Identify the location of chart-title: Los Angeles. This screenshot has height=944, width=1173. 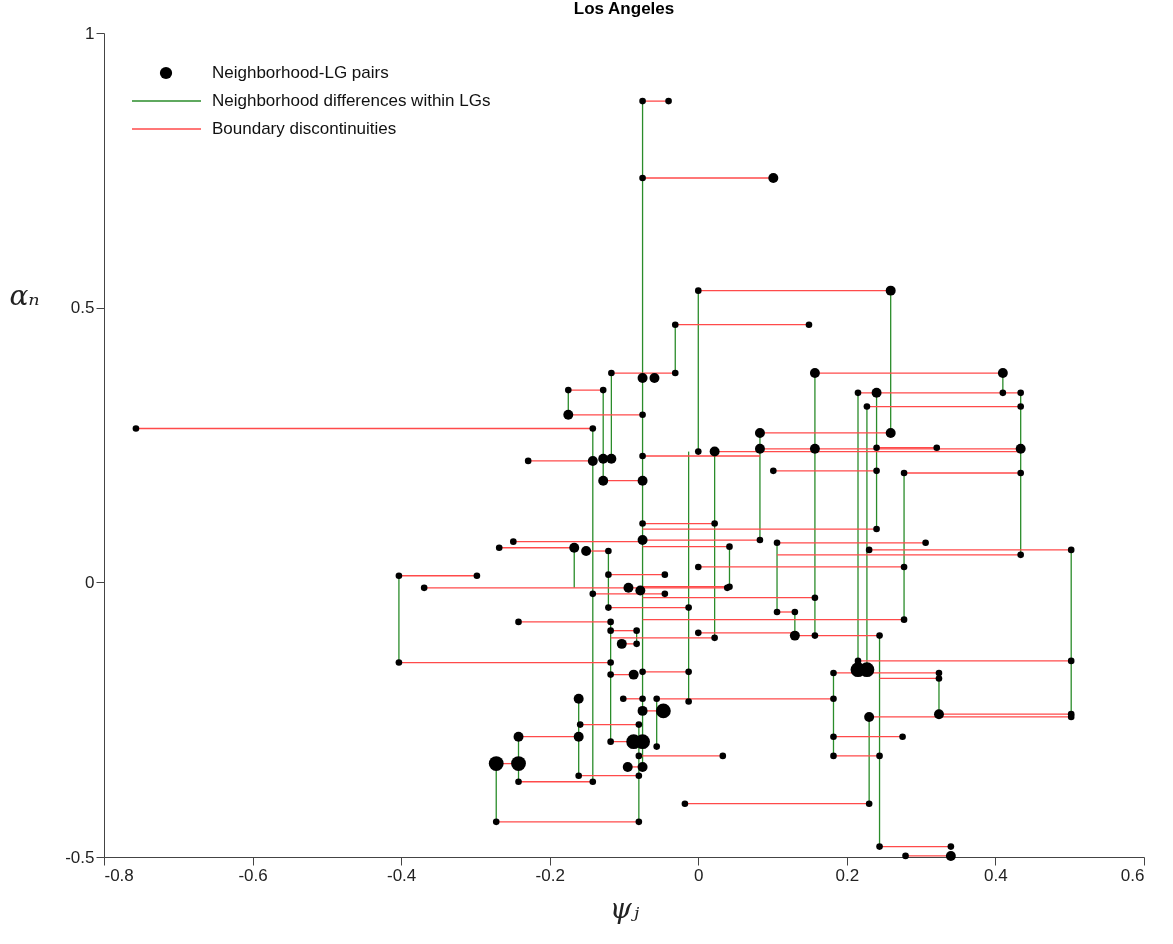
(624, 9).